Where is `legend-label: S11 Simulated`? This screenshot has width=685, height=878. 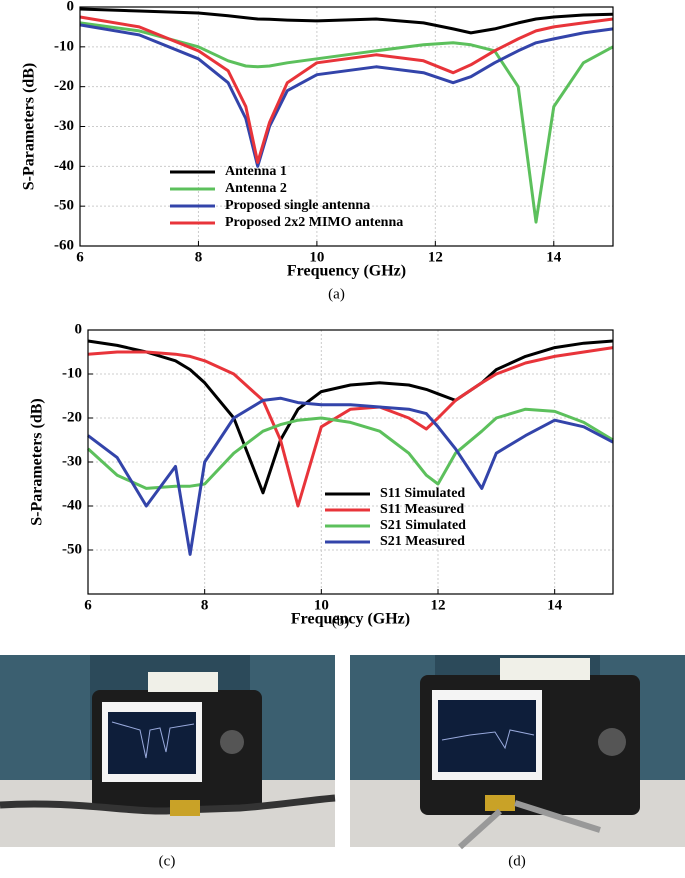 legend-label: S11 Simulated is located at coordinates (422, 493).